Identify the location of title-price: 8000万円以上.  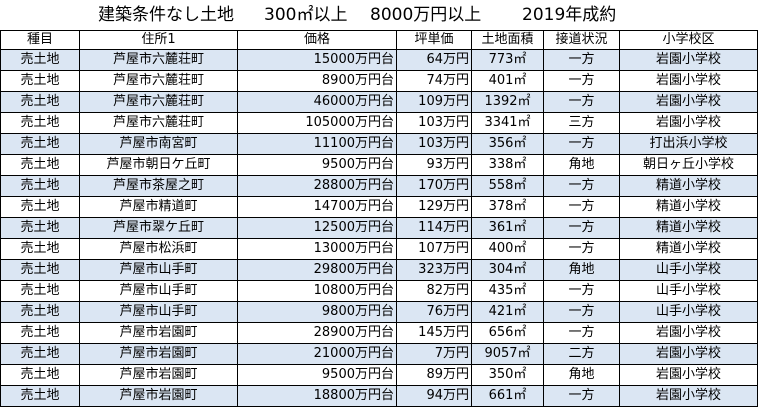
(426, 15).